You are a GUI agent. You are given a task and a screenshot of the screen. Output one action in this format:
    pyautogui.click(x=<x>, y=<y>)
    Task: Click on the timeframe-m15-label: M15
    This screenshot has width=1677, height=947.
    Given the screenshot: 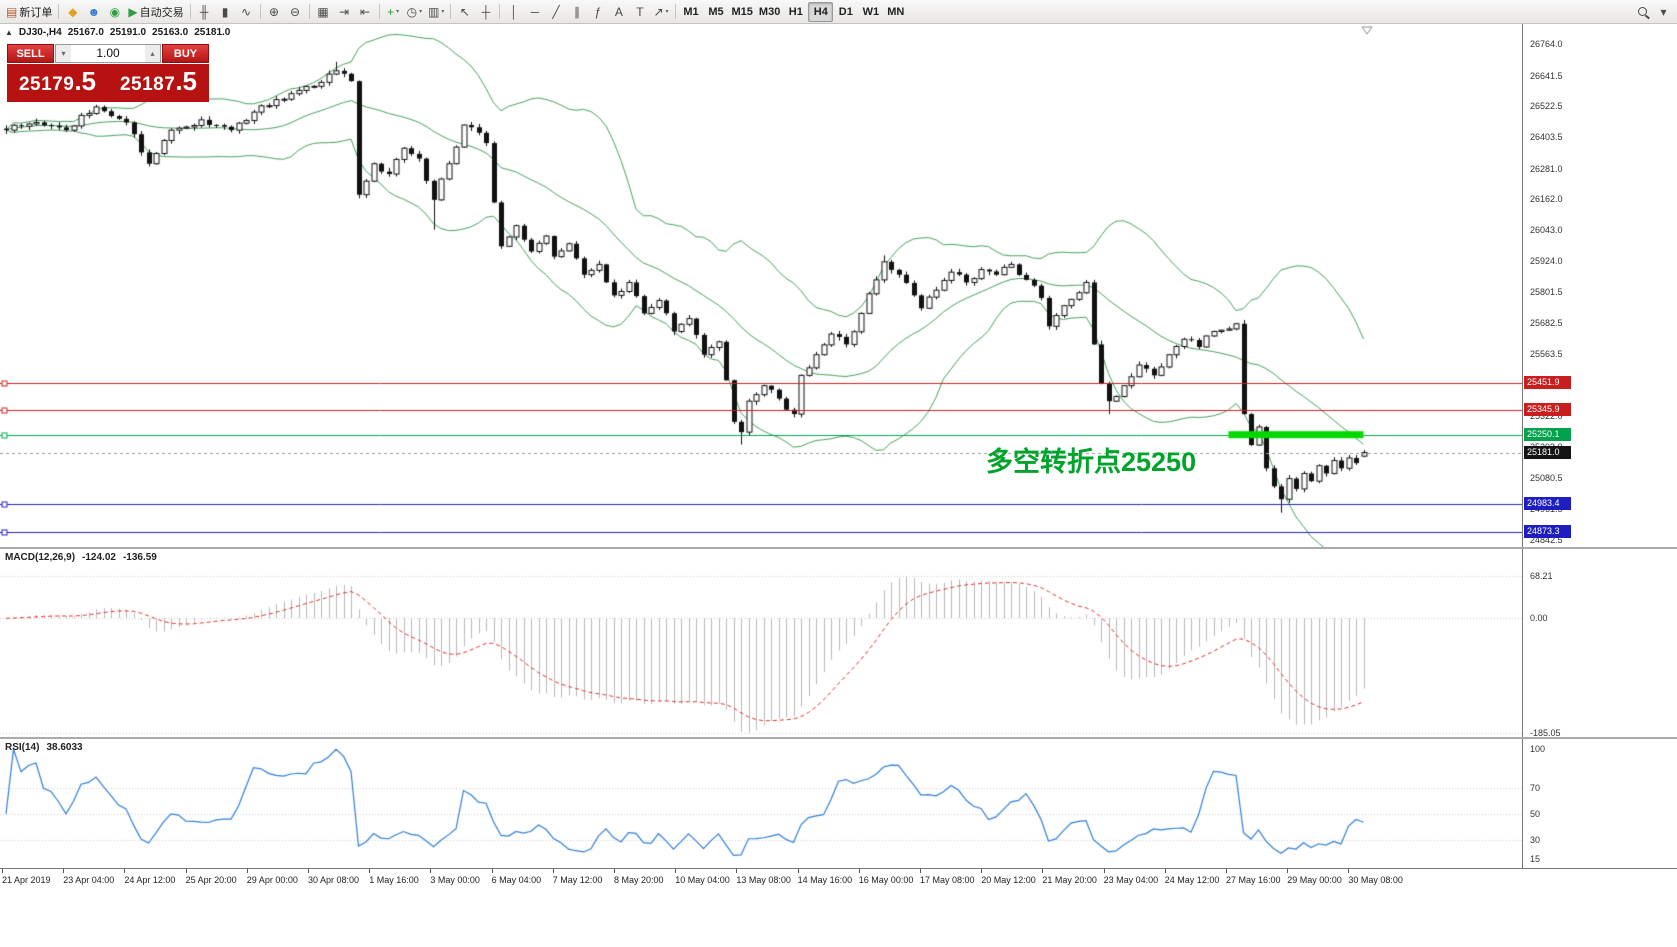 What is the action you would take?
    pyautogui.click(x=742, y=11)
    